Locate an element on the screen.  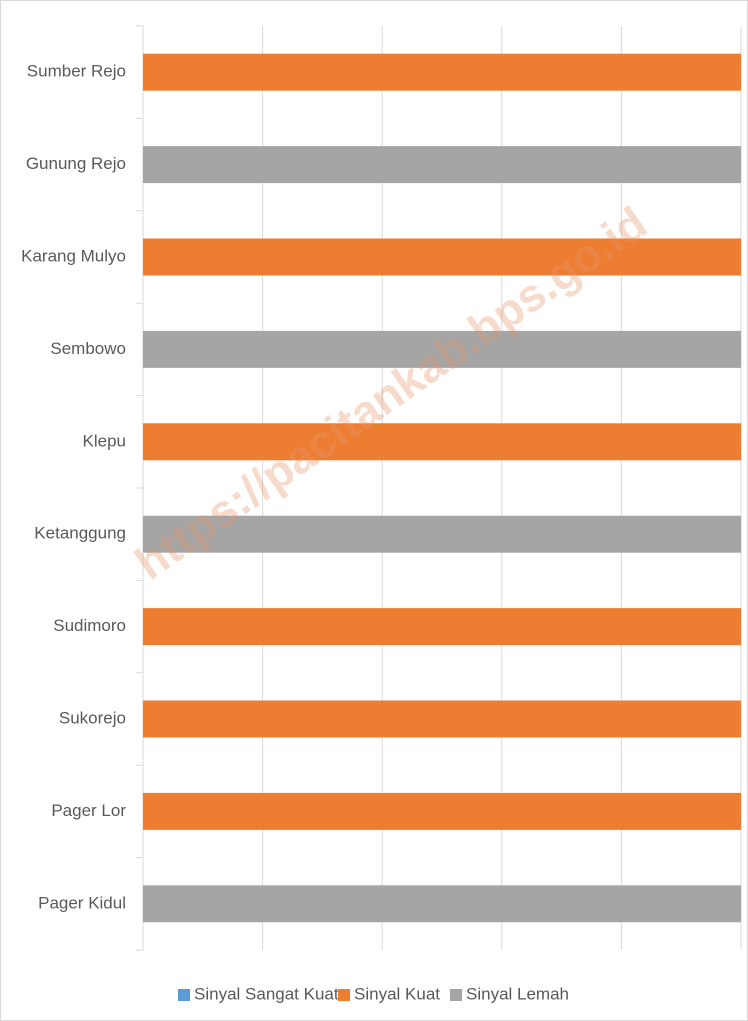
legend-label: Sinyal Lemah is located at coordinates (517, 993).